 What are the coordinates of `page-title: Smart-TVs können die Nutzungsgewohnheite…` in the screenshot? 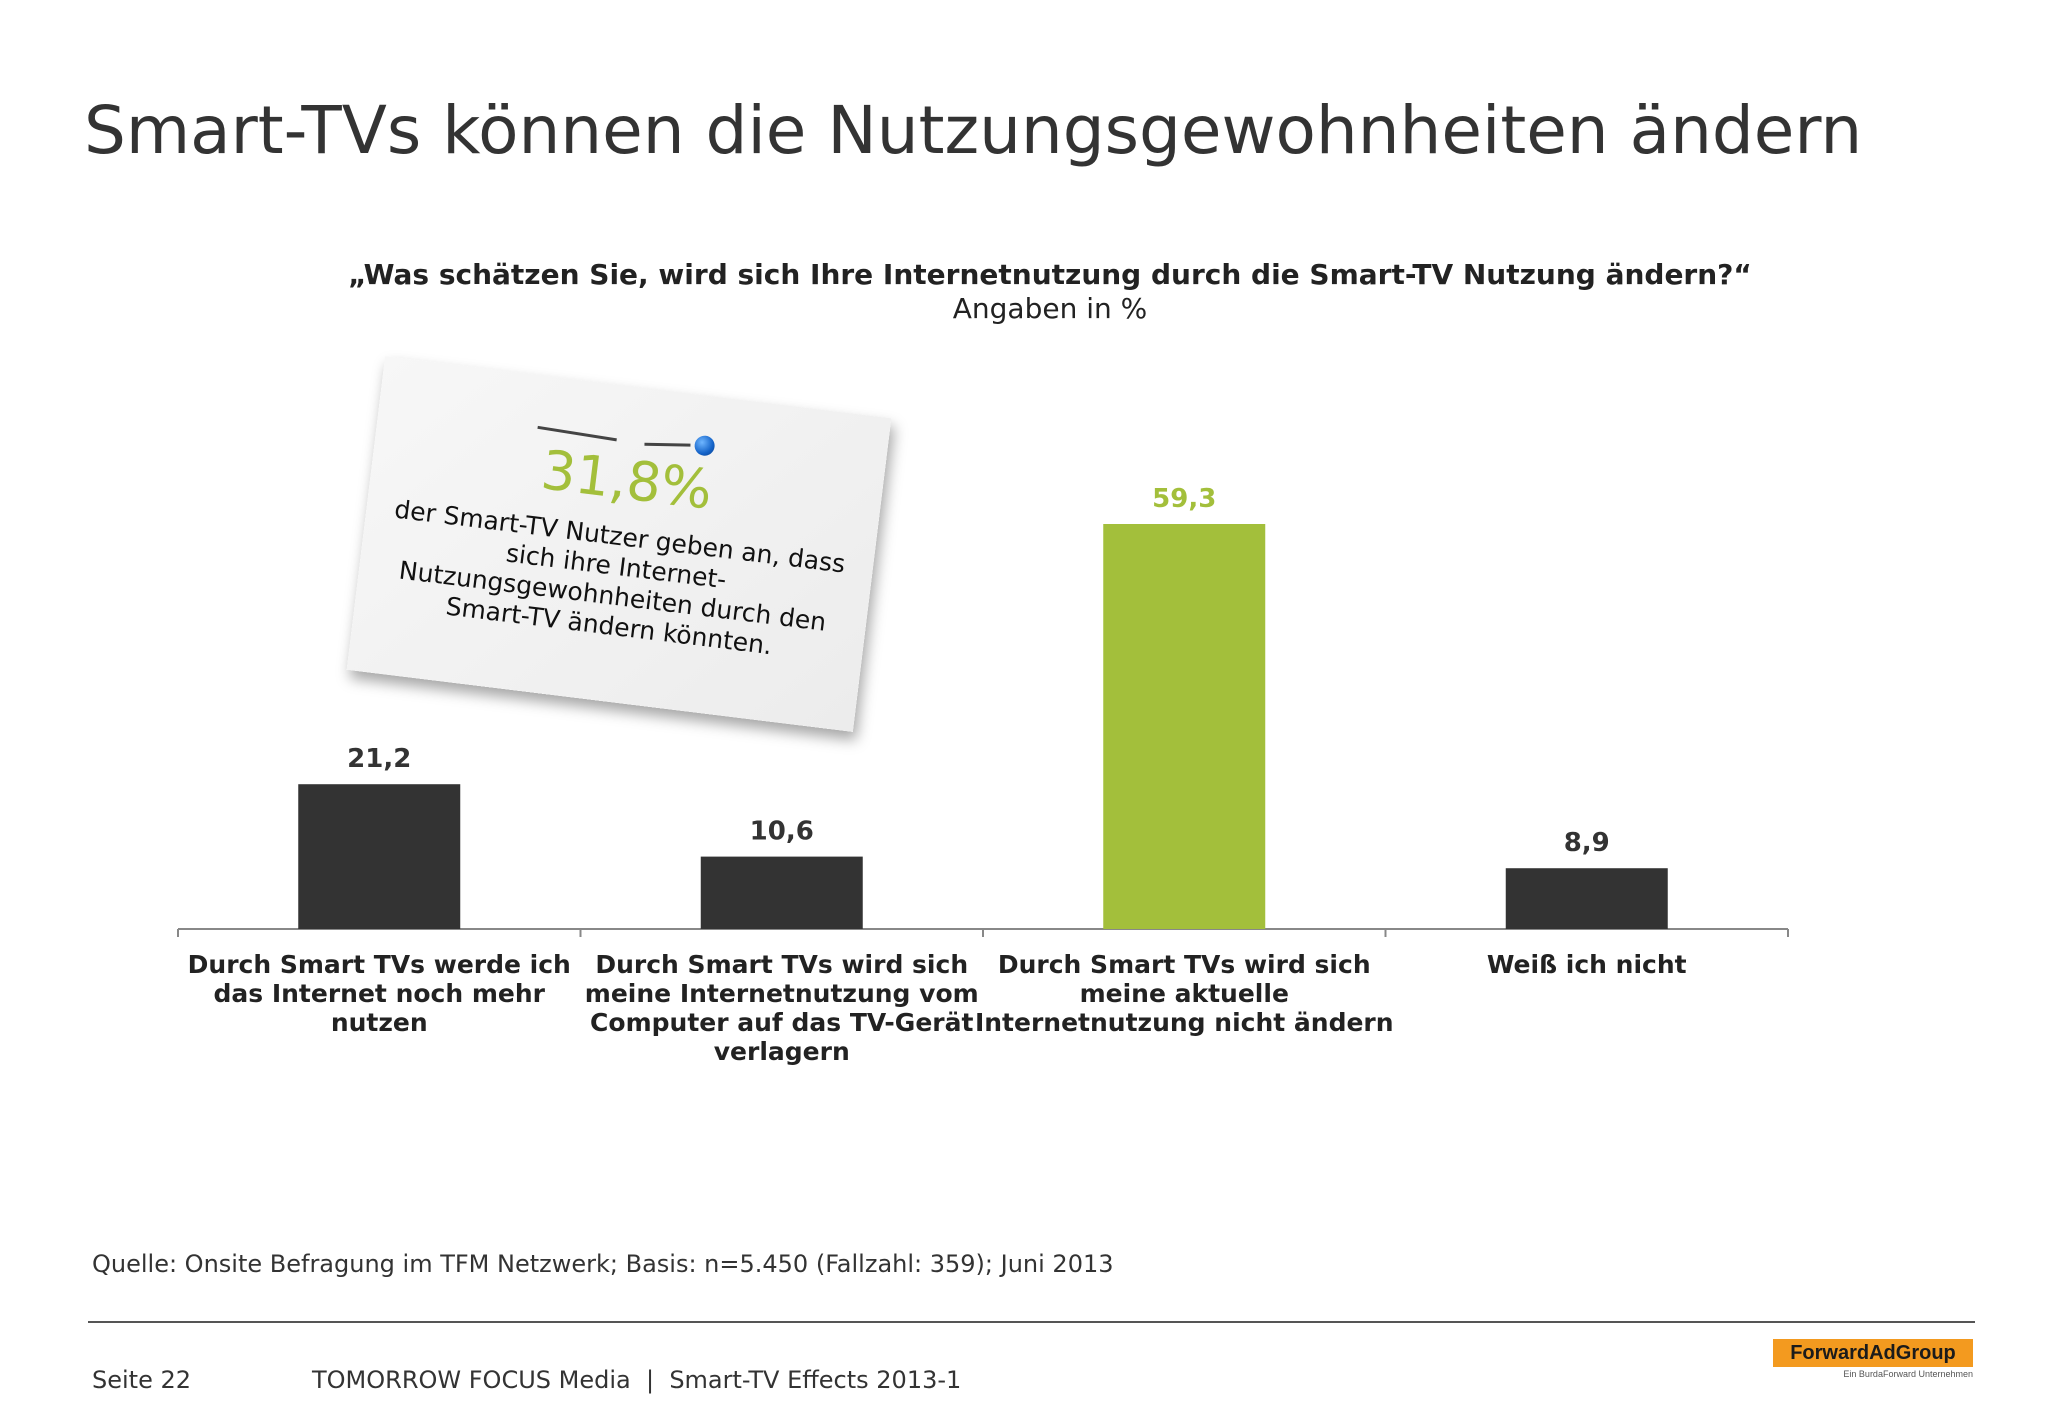 It's located at (973, 130).